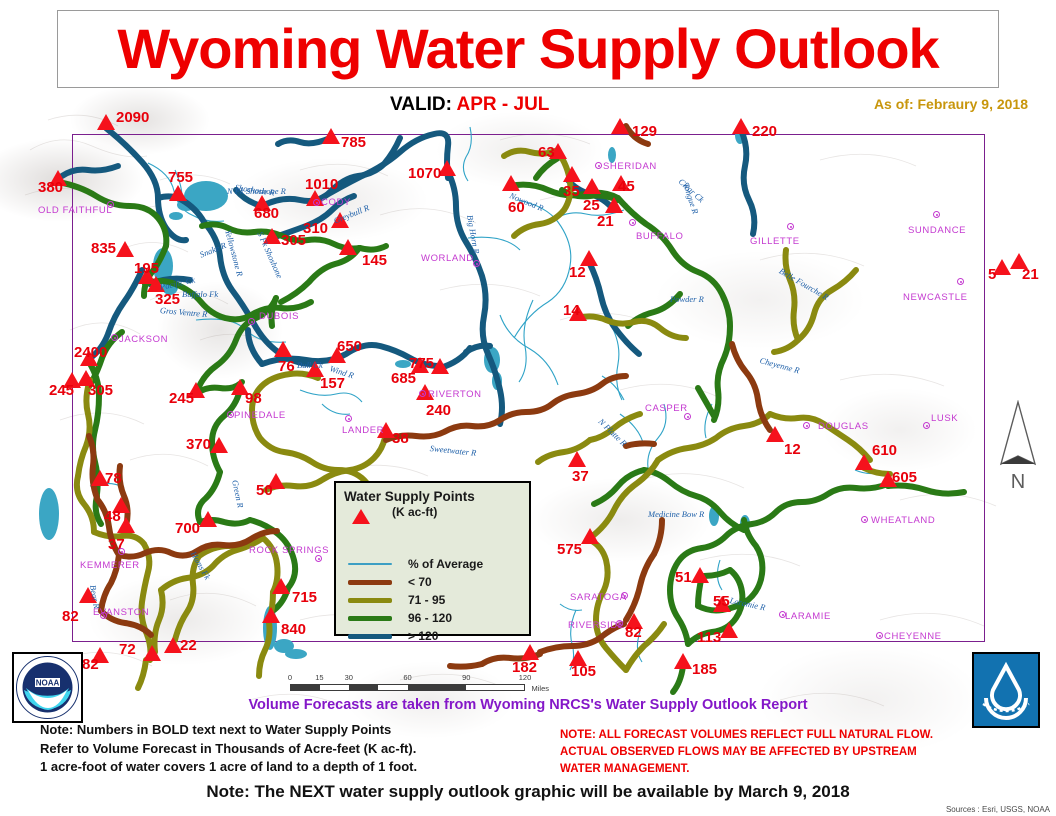 This screenshot has height=816, width=1056. What do you see at coordinates (200, 294) in the screenshot?
I see `river-label: Buffalo Fk` at bounding box center [200, 294].